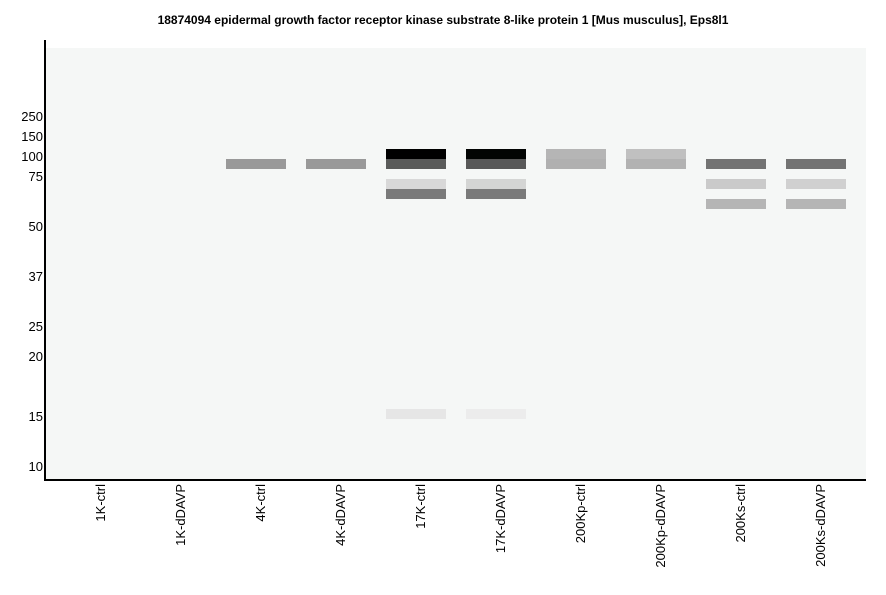  What do you see at coordinates (36, 226) in the screenshot?
I see `marker-label: 50` at bounding box center [36, 226].